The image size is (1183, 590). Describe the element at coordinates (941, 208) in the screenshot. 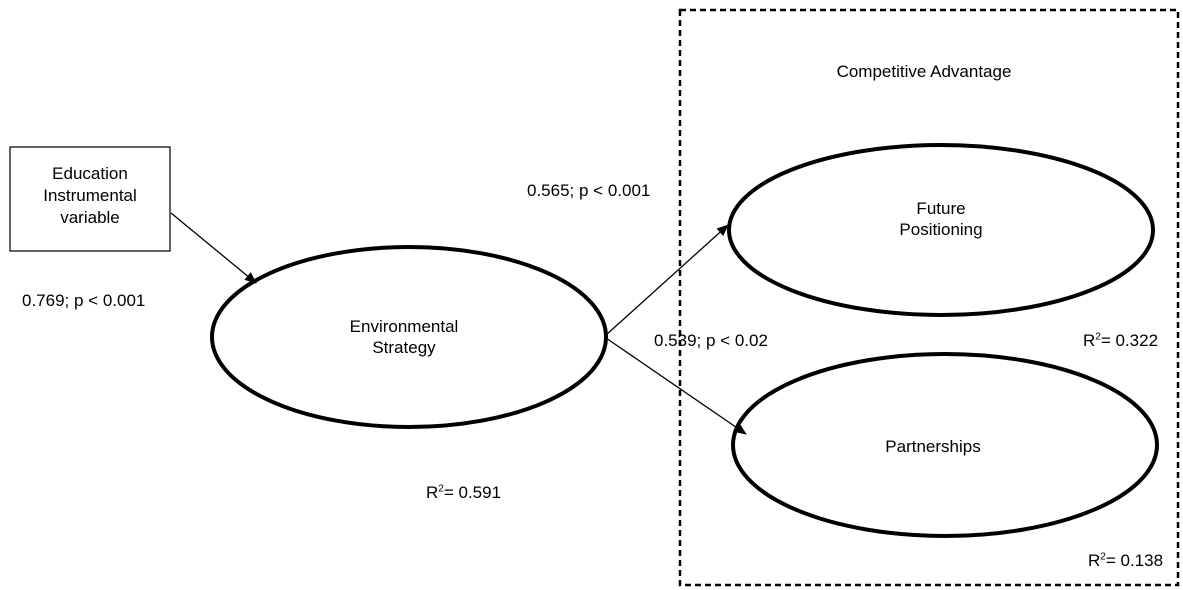

I see `future-positioning-line1: Future` at that location.